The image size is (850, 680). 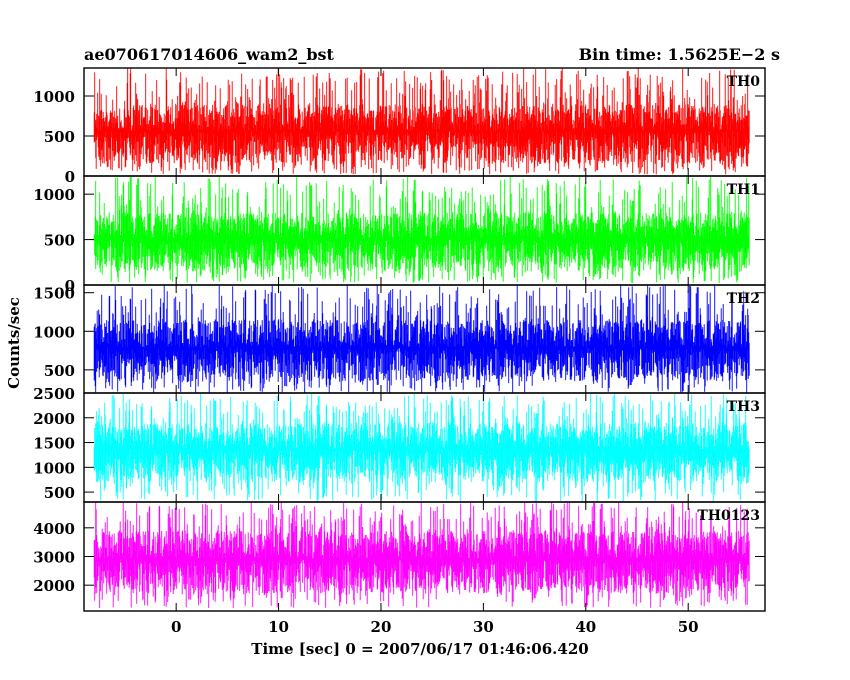 I want to click on x-tick-label: 0, so click(x=176, y=627).